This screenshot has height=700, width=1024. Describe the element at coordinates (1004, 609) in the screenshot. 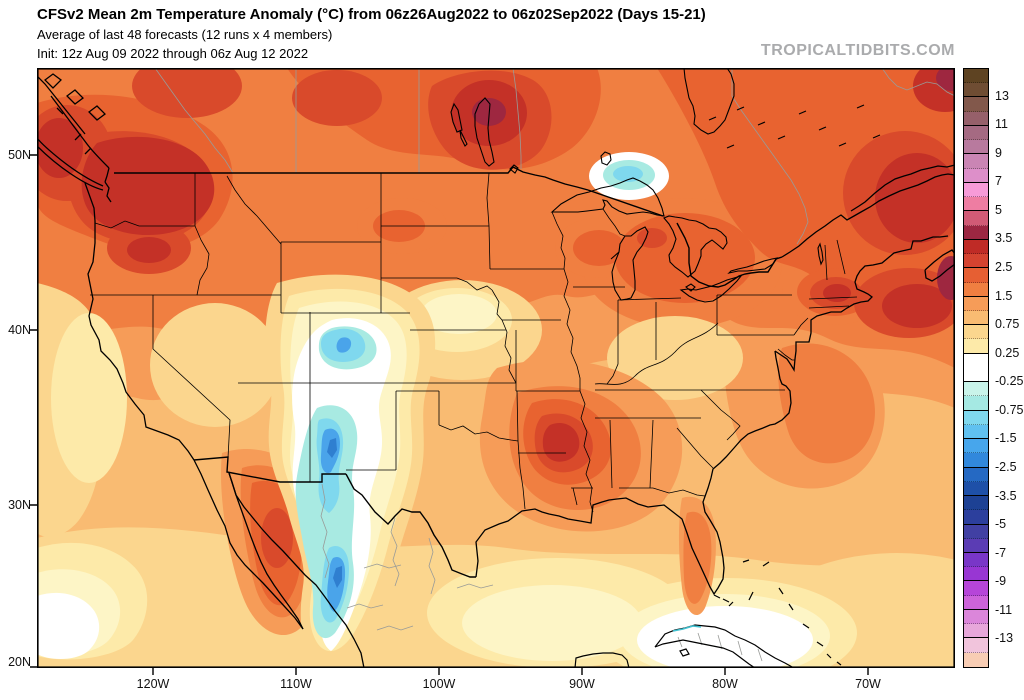

I see `colorbar-tick-label: -11` at that location.